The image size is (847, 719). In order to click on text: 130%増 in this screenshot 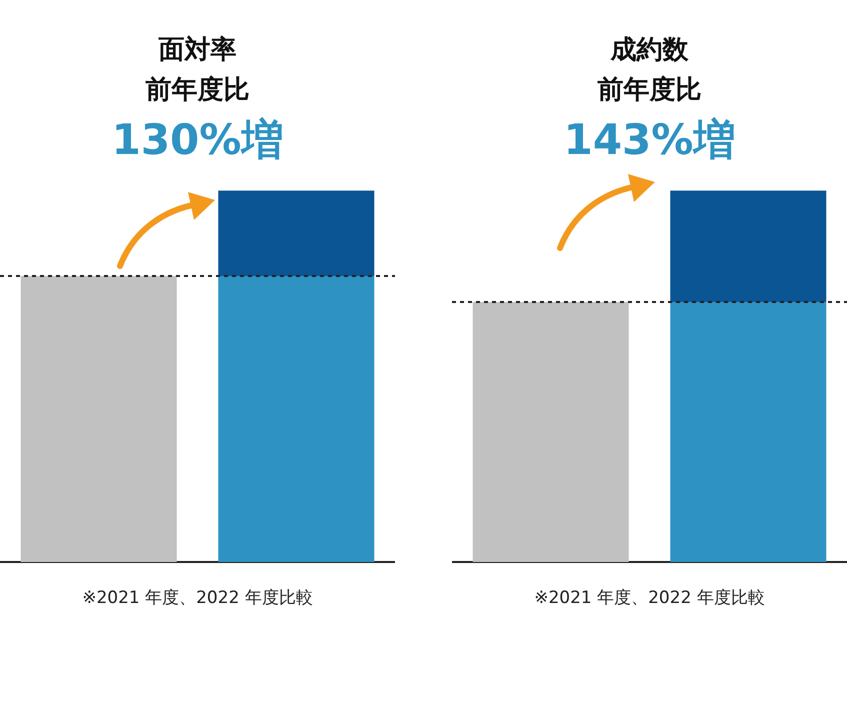, I will do `click(197, 140)`.